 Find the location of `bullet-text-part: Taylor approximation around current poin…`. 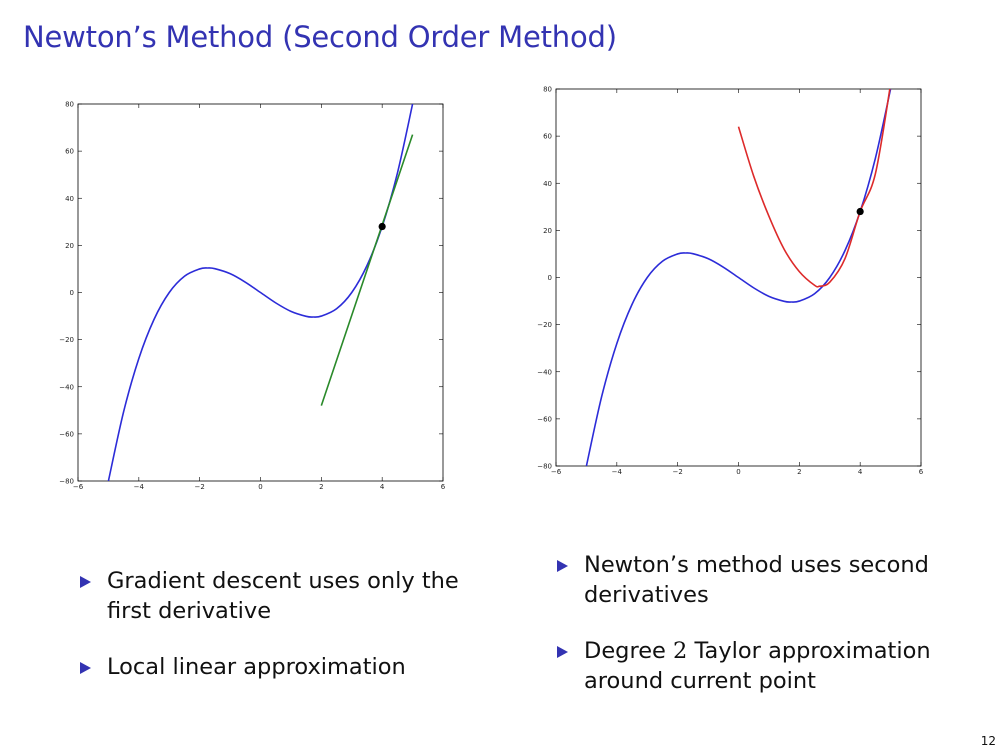

bullet-text-part: Taylor approximation around current poin… is located at coordinates (757, 666).